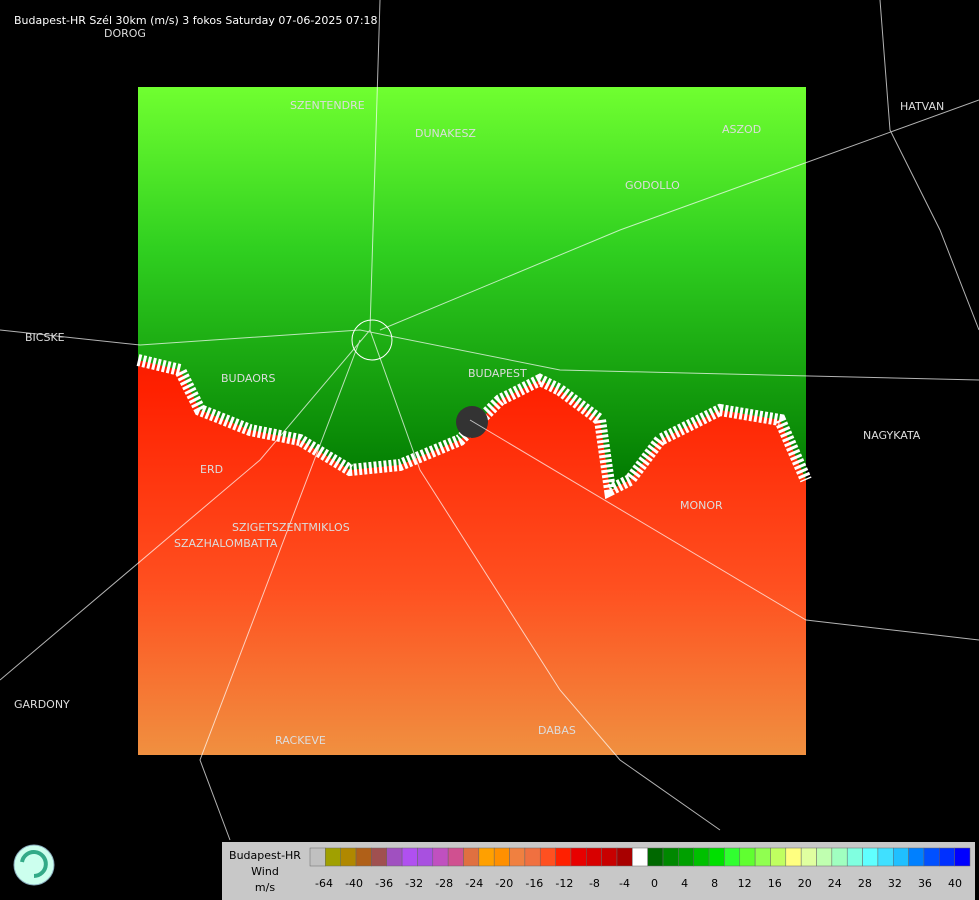  Describe the element at coordinates (354, 883) in the screenshot. I see `color-tick-label: -40` at that location.